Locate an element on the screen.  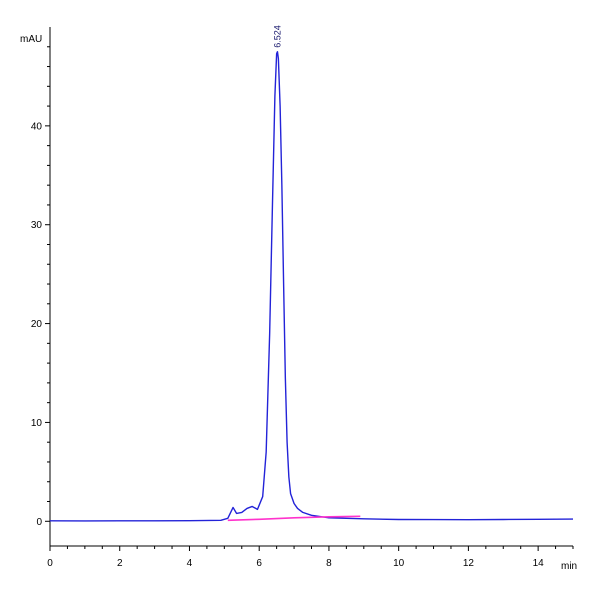
x-tick-label: 12 is located at coordinates (469, 563).